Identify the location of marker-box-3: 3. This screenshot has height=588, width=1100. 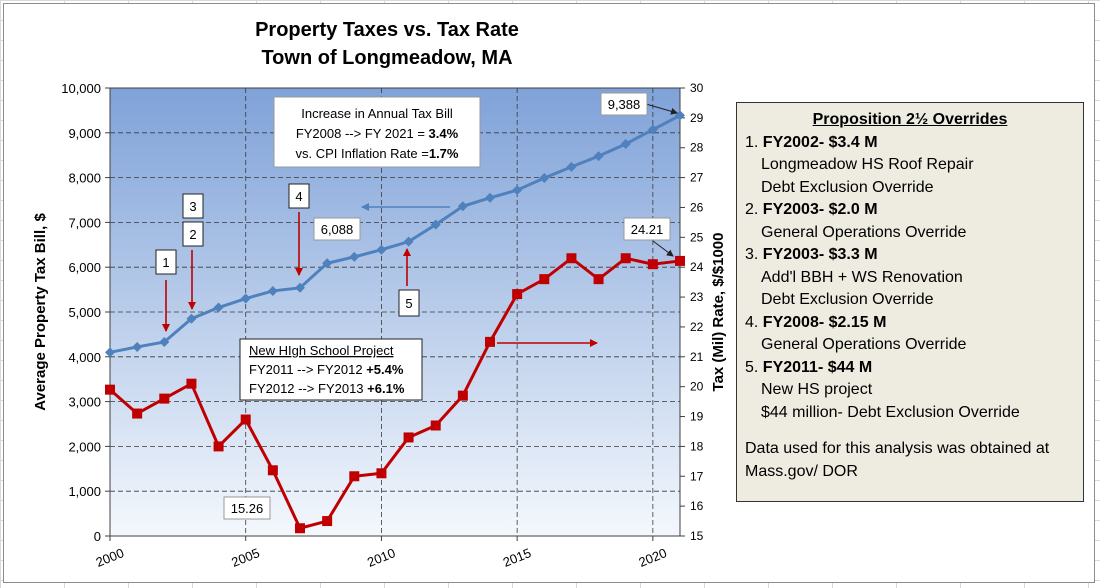
(193, 206).